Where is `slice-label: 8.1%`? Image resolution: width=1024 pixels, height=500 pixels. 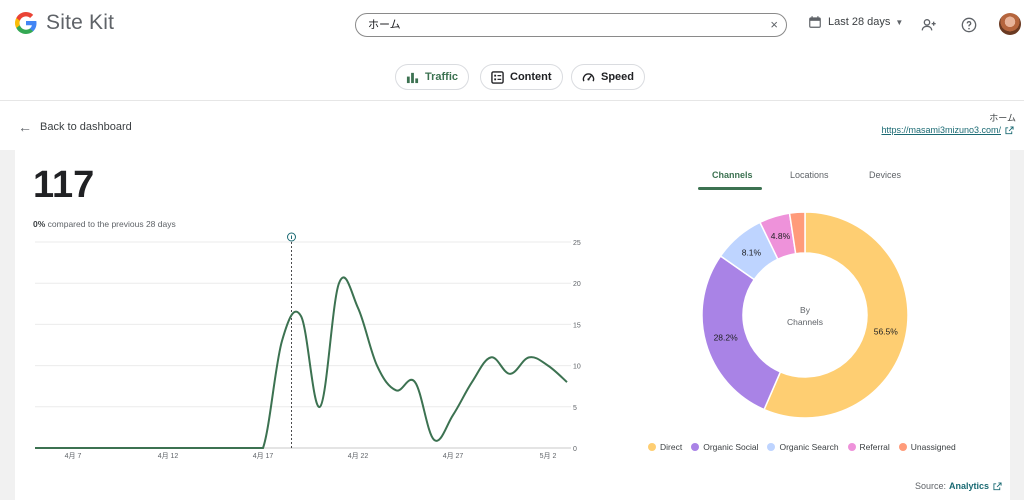 slice-label: 8.1% is located at coordinates (752, 252).